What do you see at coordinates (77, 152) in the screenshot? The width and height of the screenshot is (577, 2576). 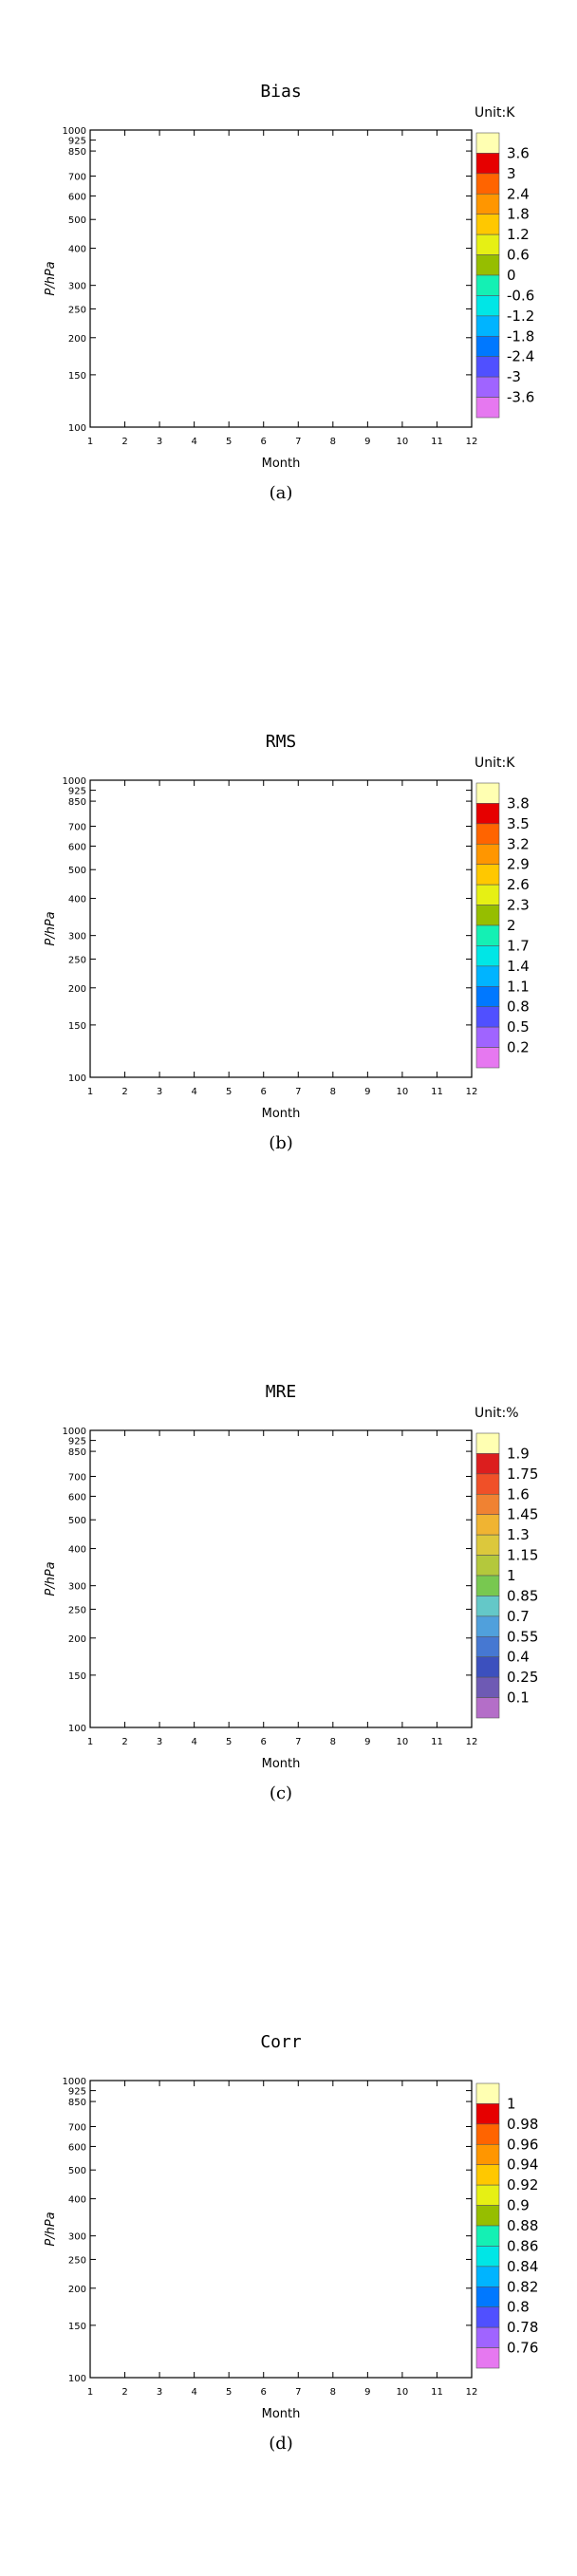 I see `y-tick-label: 850` at bounding box center [77, 152].